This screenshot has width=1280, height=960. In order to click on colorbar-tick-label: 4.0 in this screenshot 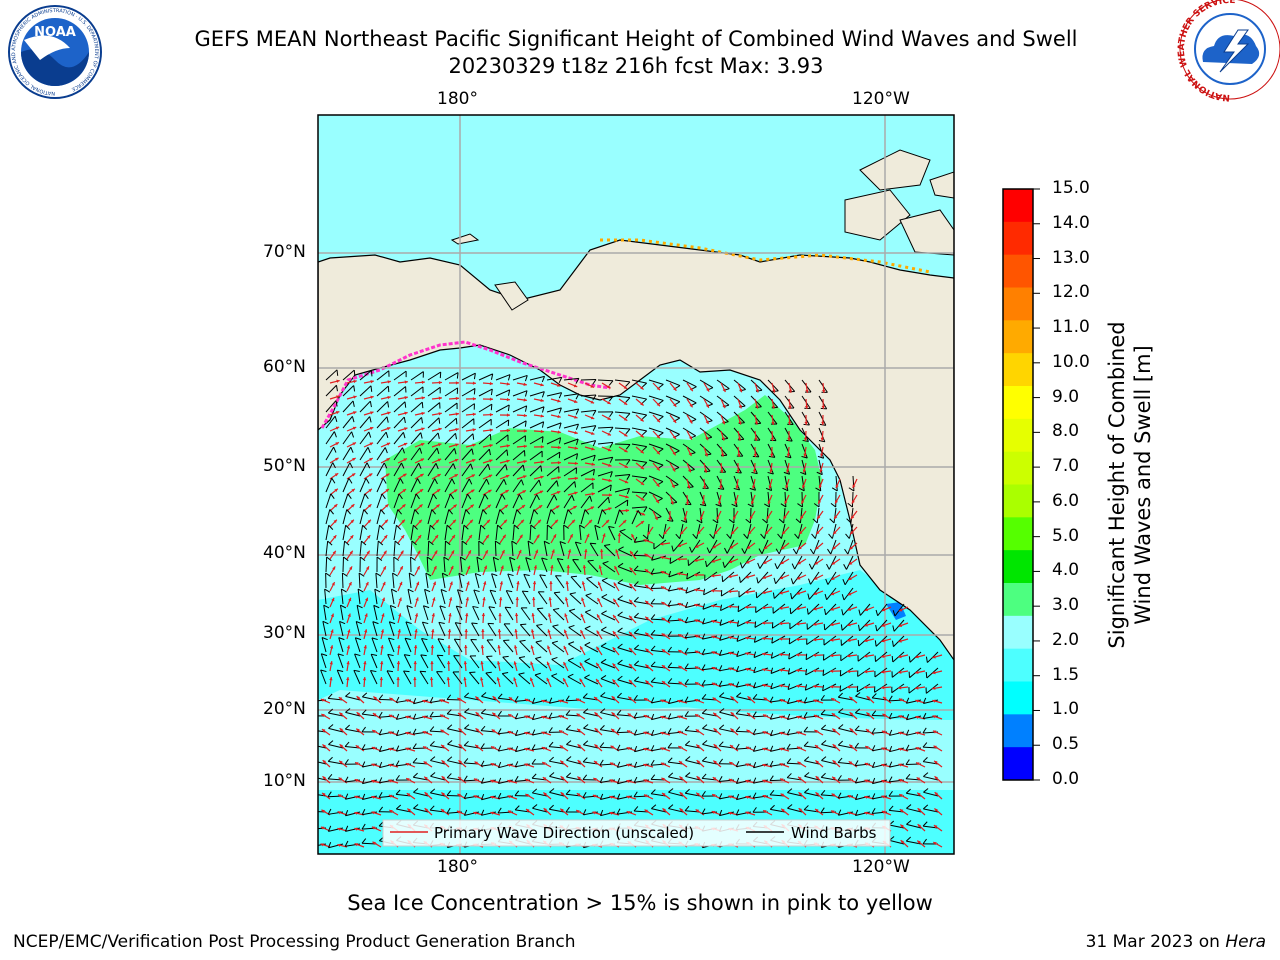, I will do `click(1066, 570)`.